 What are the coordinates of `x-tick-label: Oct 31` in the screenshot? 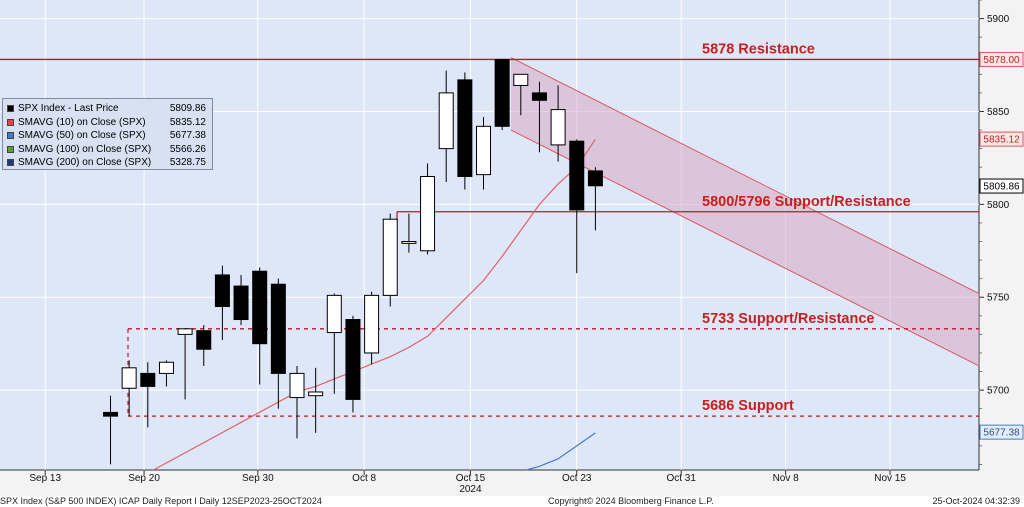 It's located at (681, 478).